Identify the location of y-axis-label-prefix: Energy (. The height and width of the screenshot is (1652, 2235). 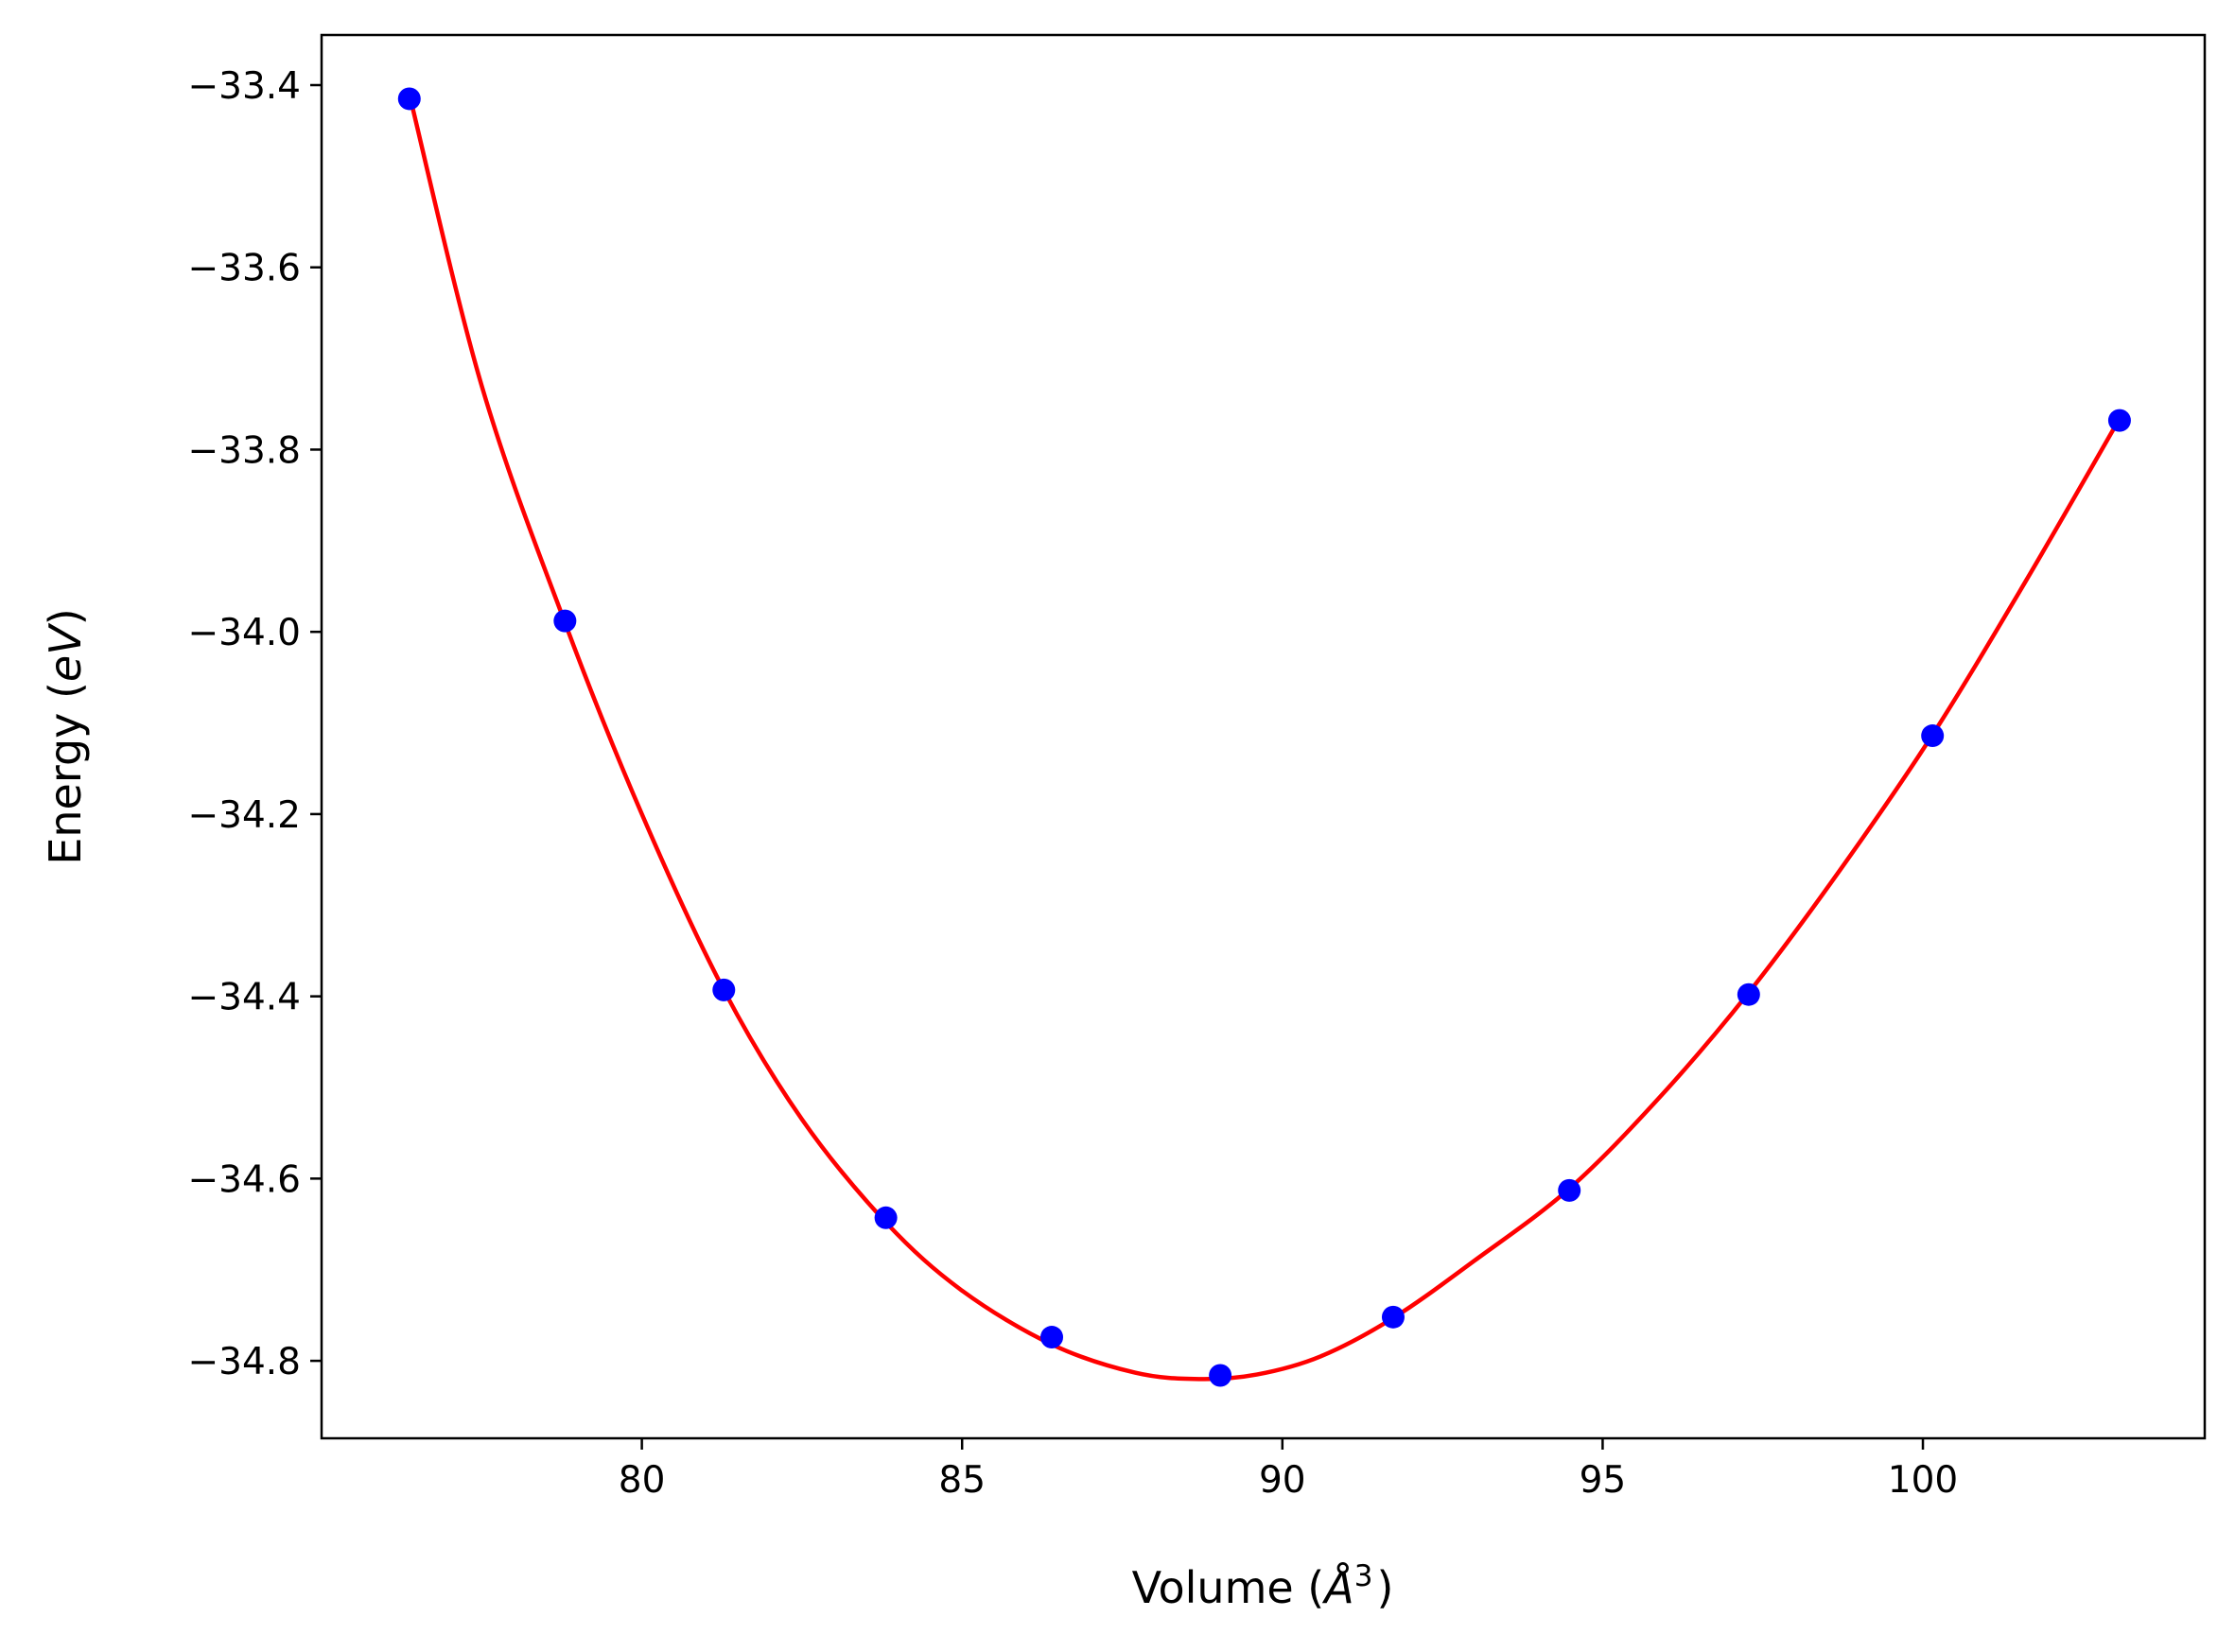
(65, 774).